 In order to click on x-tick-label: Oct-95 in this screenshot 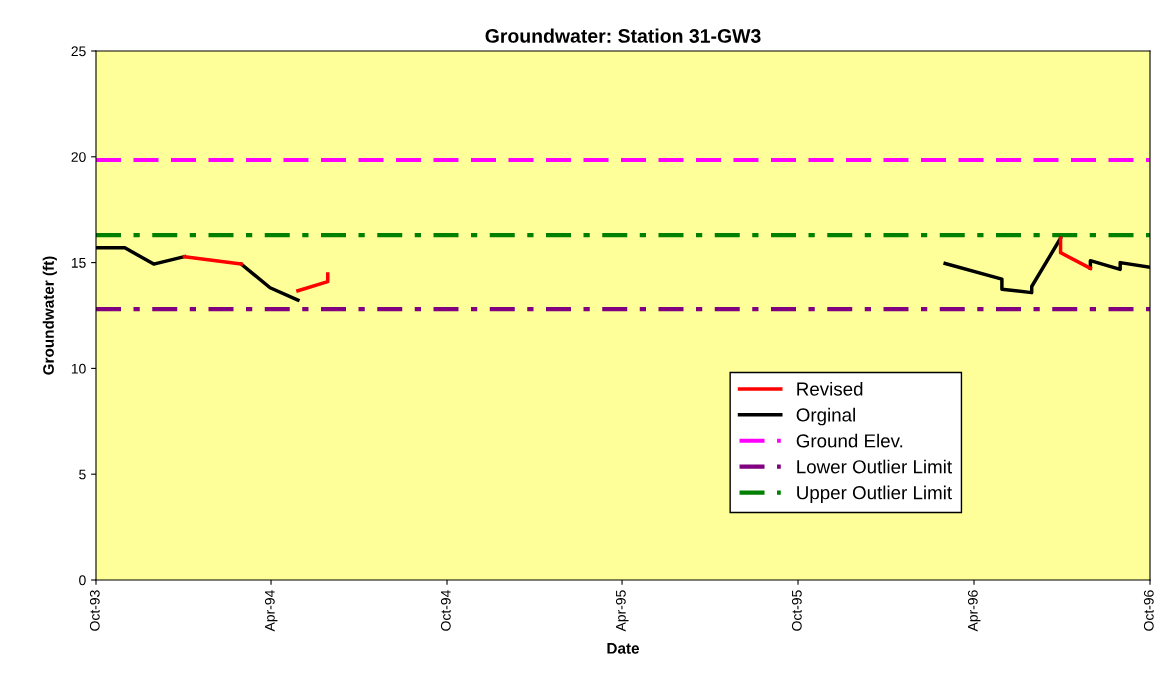, I will do `click(796, 610)`.